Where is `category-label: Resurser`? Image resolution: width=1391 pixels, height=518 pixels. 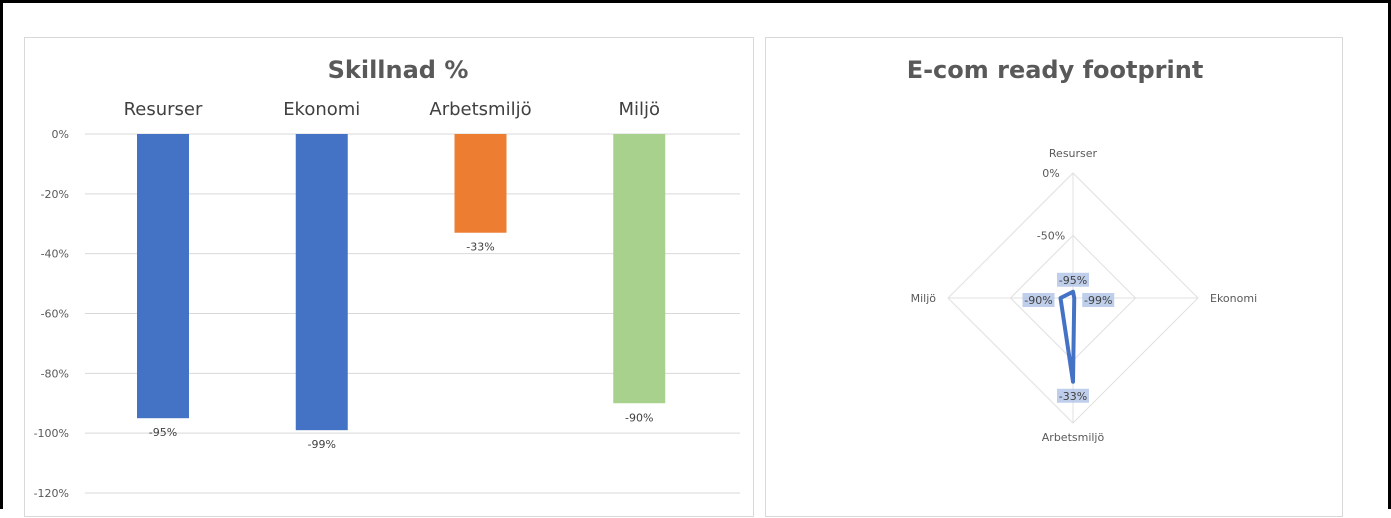
category-label: Resurser is located at coordinates (163, 109).